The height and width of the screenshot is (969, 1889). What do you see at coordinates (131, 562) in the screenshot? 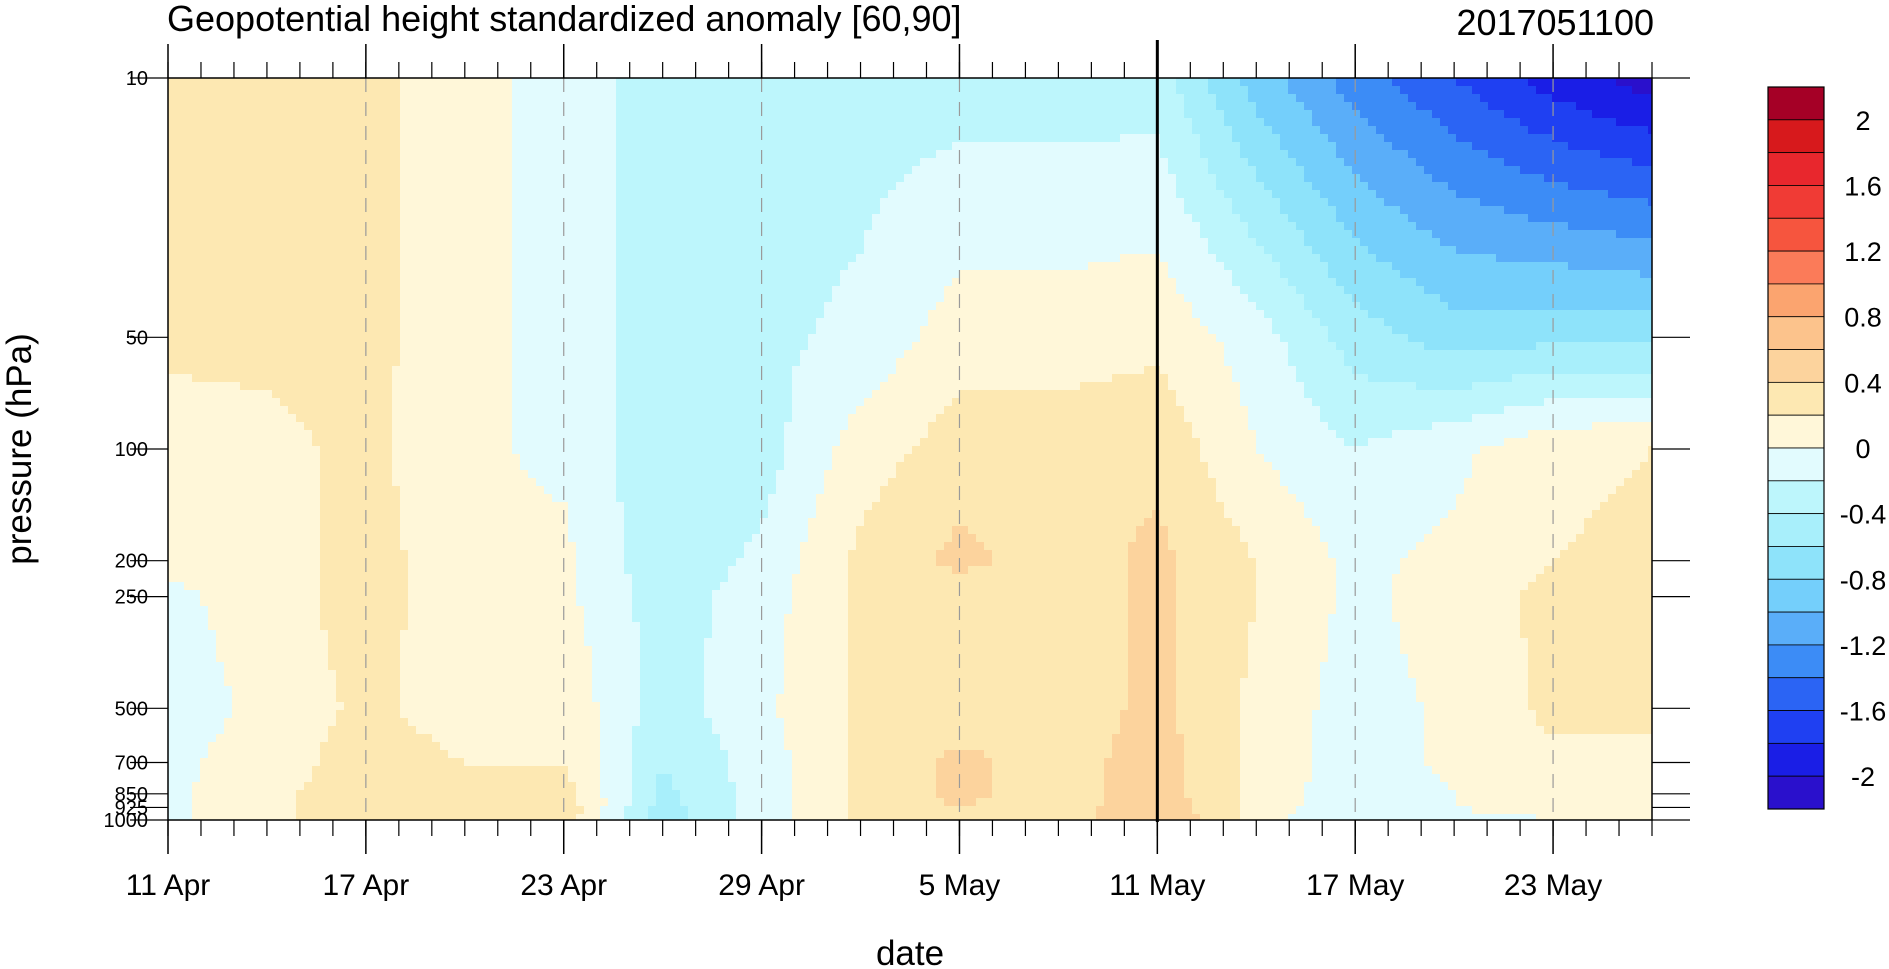
I see `y-tick-label-200: 200` at bounding box center [131, 562].